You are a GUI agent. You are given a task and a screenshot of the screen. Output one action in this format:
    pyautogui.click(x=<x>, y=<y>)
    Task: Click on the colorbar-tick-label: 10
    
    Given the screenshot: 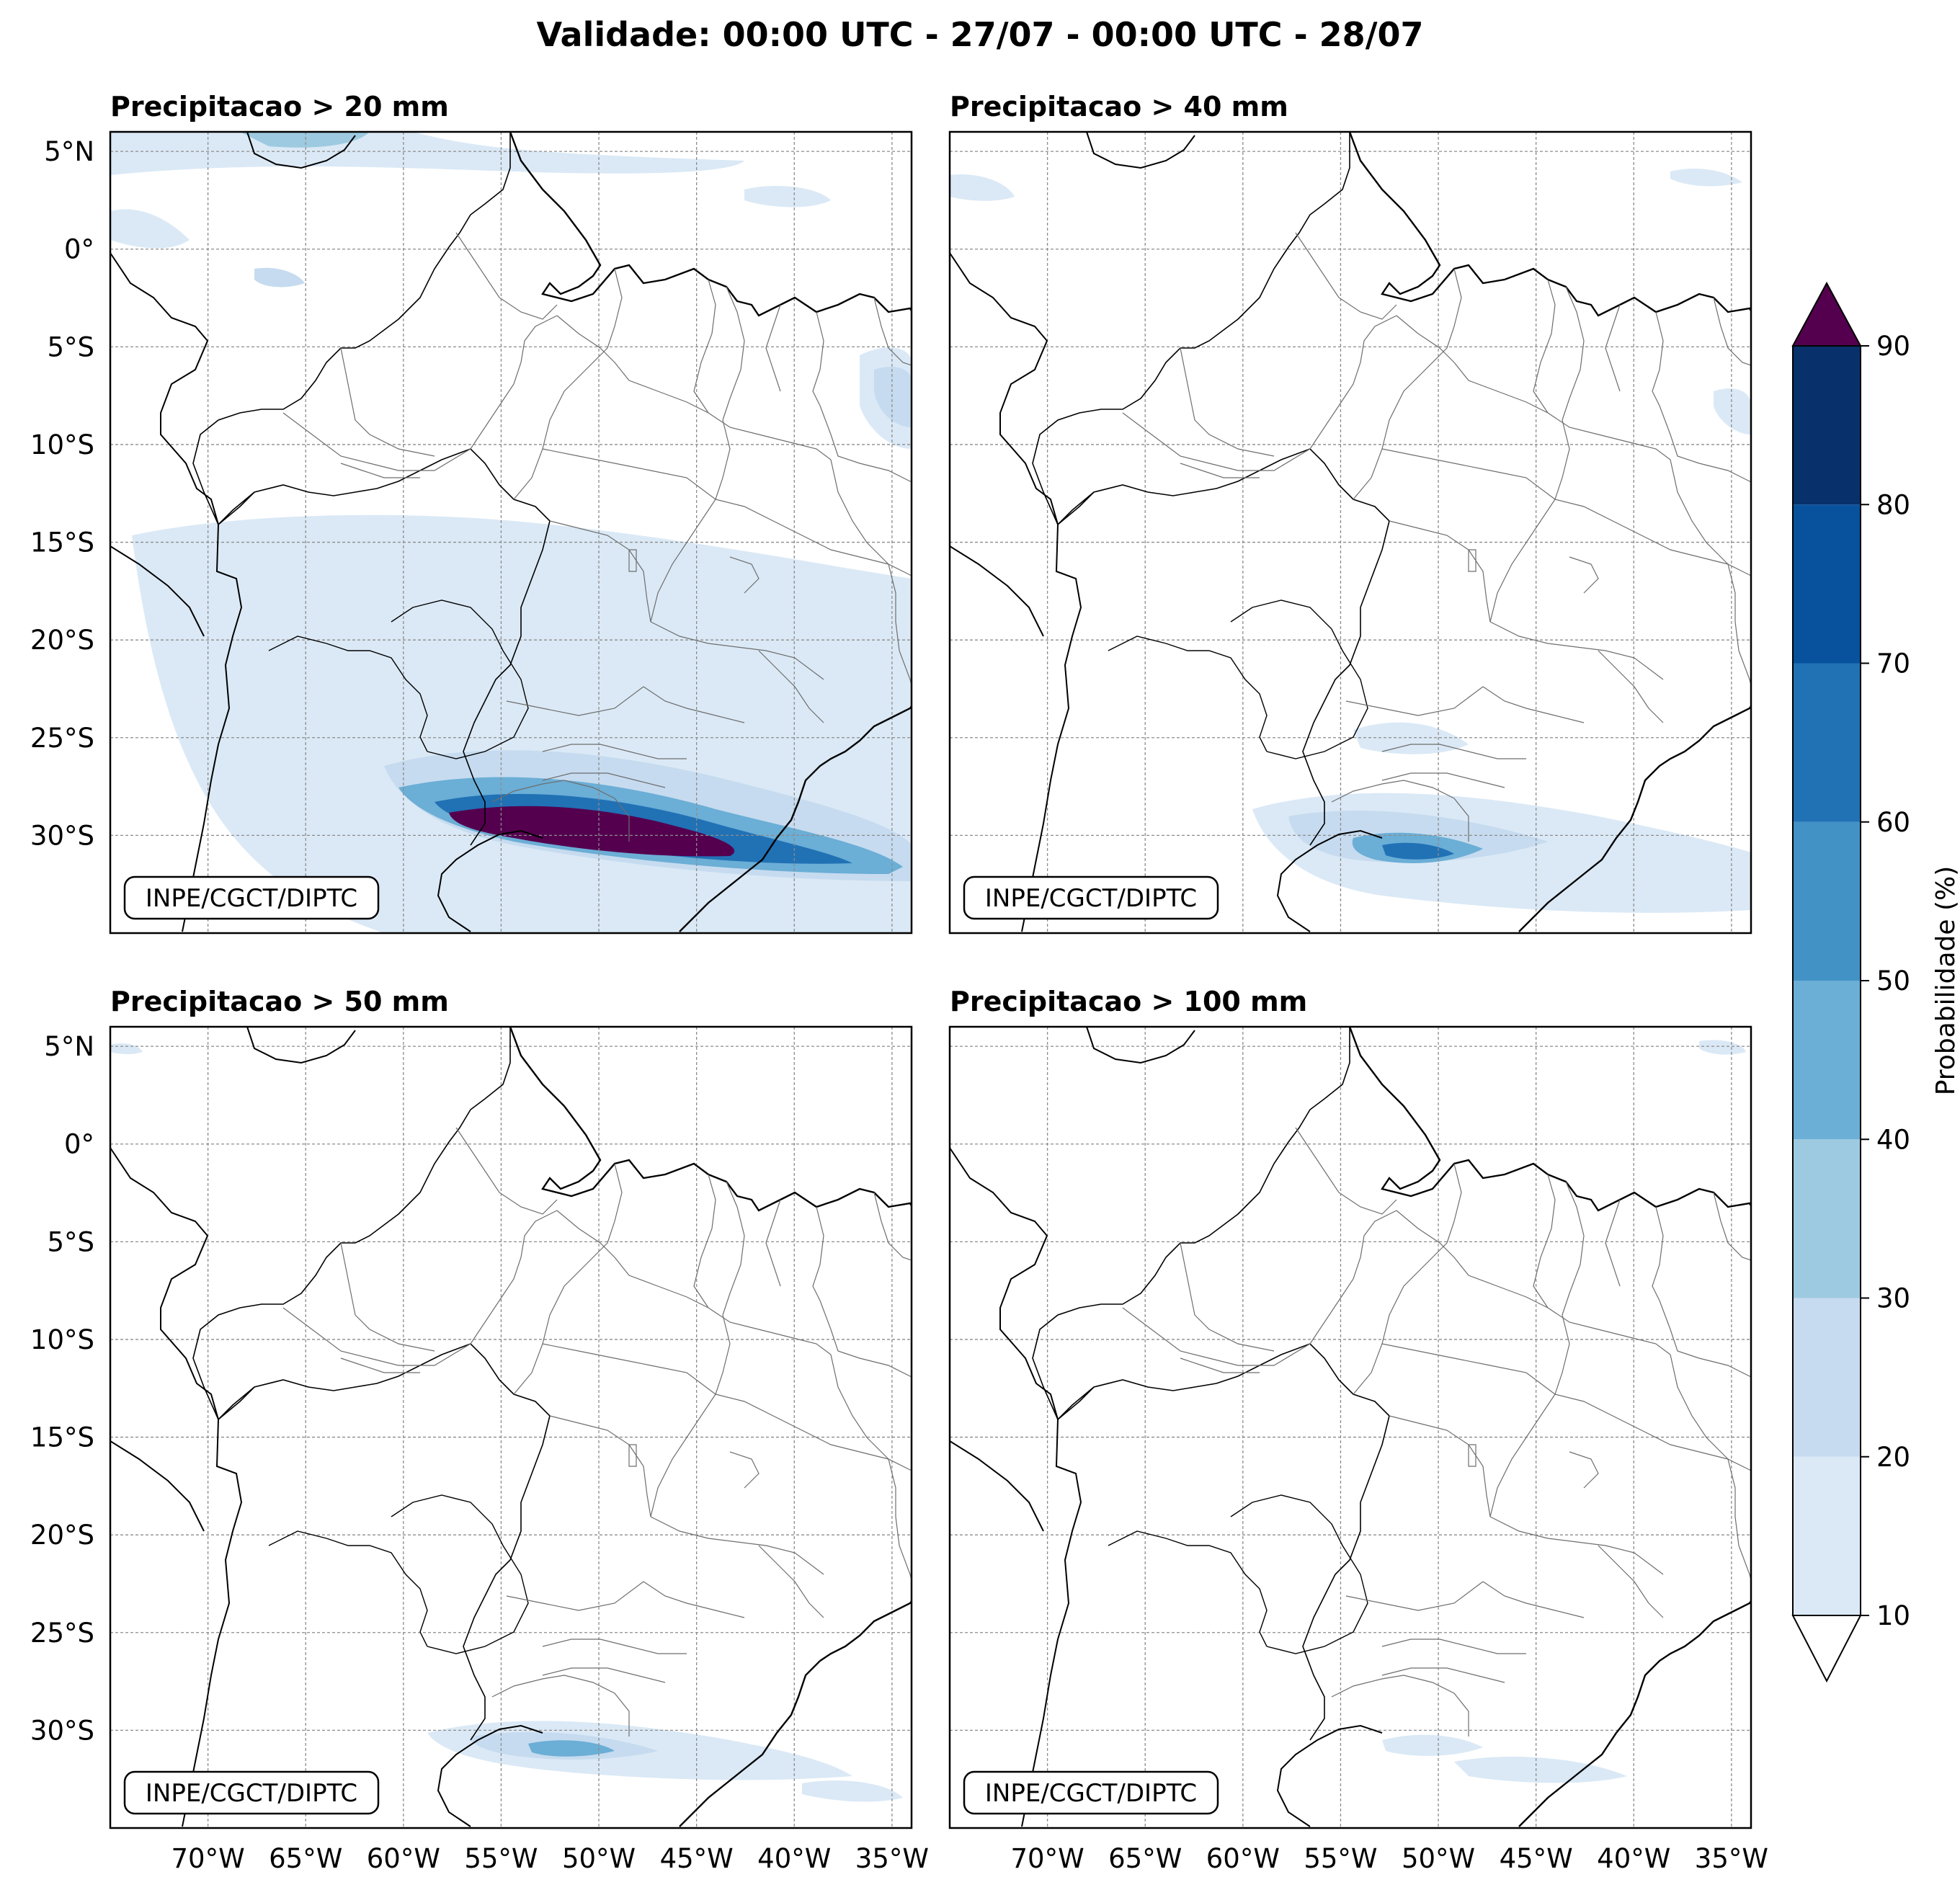 What is the action you would take?
    pyautogui.click(x=1893, y=1615)
    